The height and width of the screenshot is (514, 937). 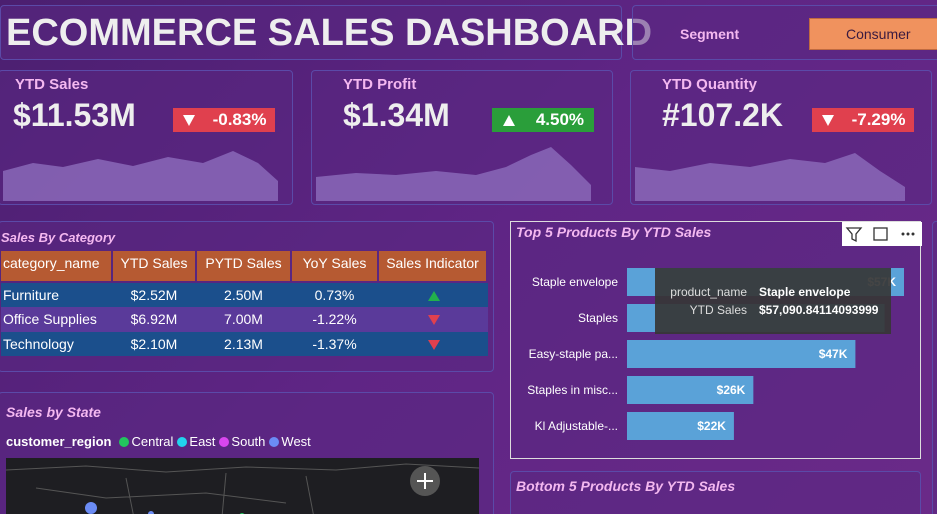 What do you see at coordinates (31, 295) in the screenshot?
I see `table-cell: Furniture` at bounding box center [31, 295].